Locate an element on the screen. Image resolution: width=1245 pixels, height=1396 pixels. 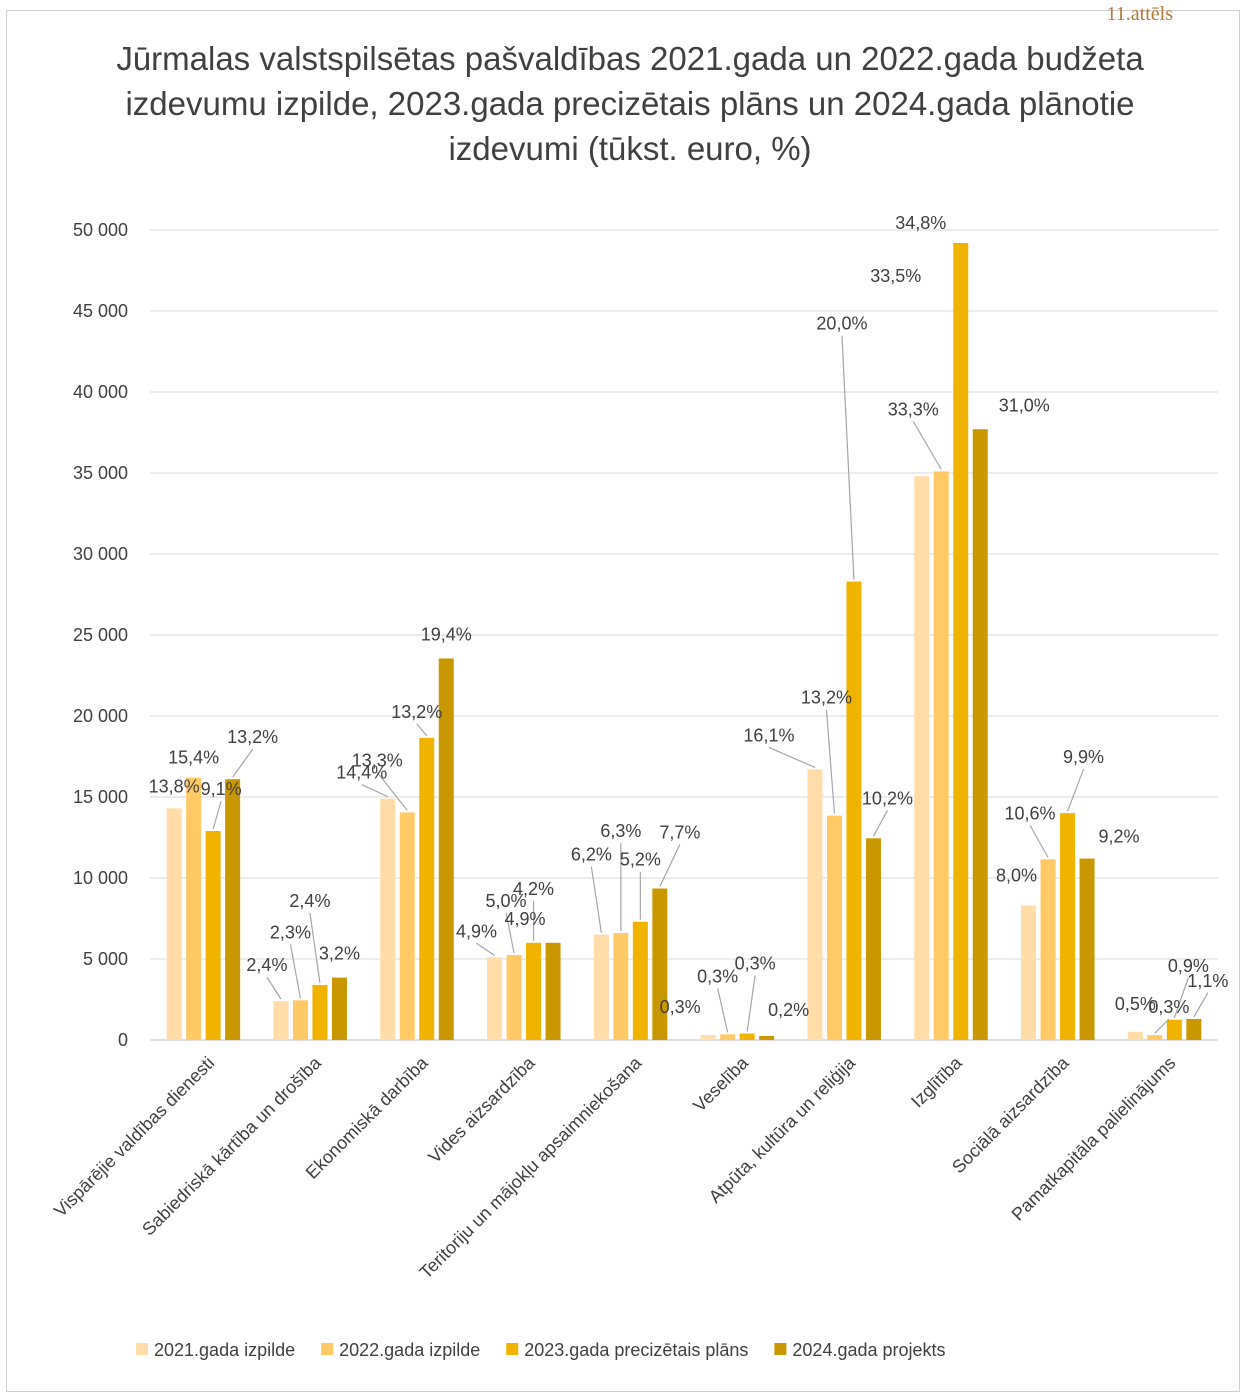
data-label: 34,8% is located at coordinates (920, 223).